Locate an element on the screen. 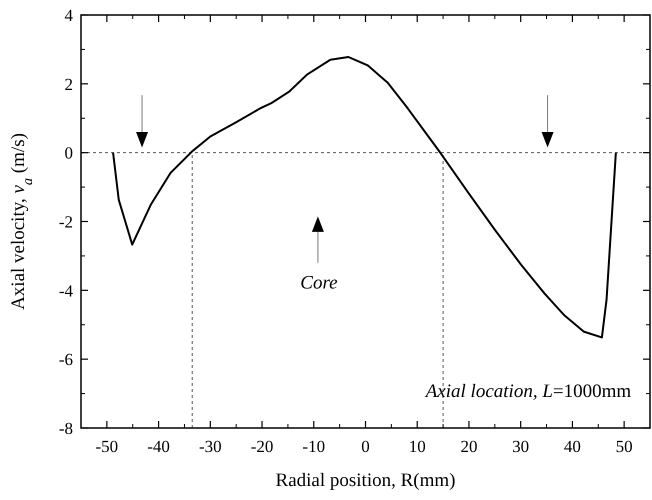  annotation: Core is located at coordinates (319, 283).